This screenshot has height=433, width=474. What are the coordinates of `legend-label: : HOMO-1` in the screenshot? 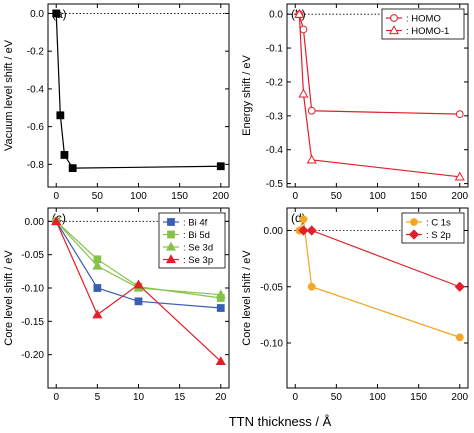 It's located at (427, 31).